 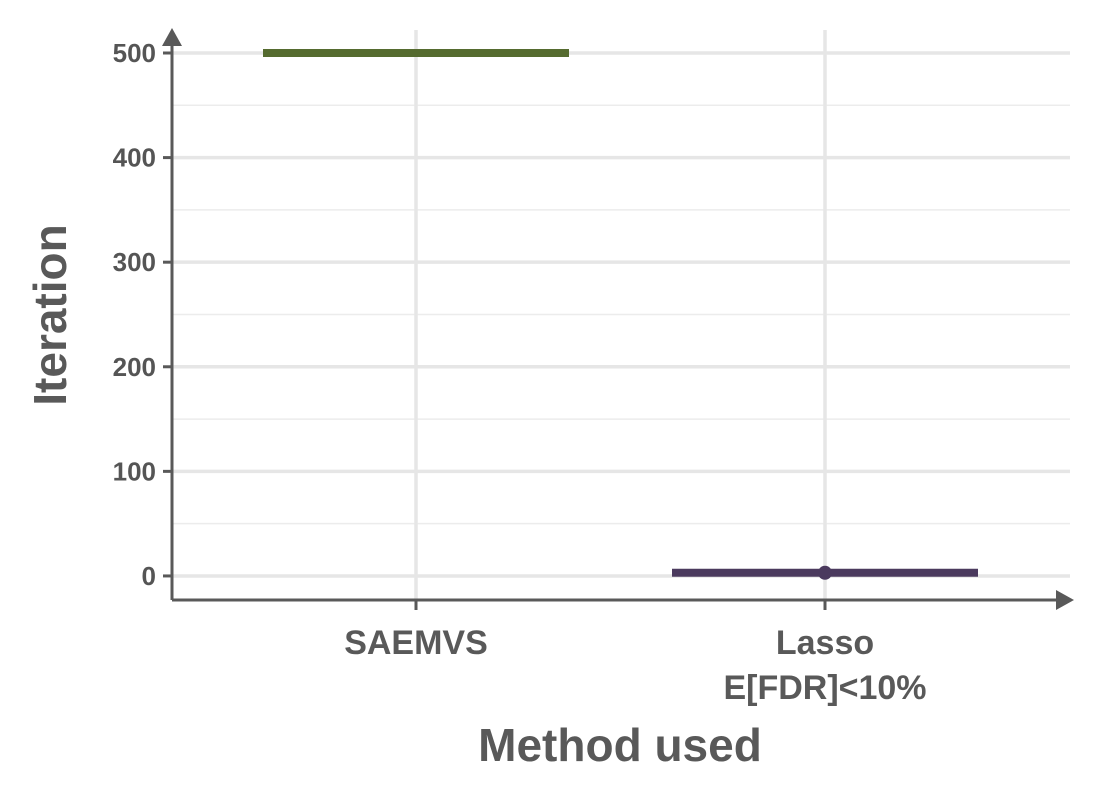 I want to click on x-ticks: SAEMVS Lasso E[FDR]<10%, so click(x=635, y=653).